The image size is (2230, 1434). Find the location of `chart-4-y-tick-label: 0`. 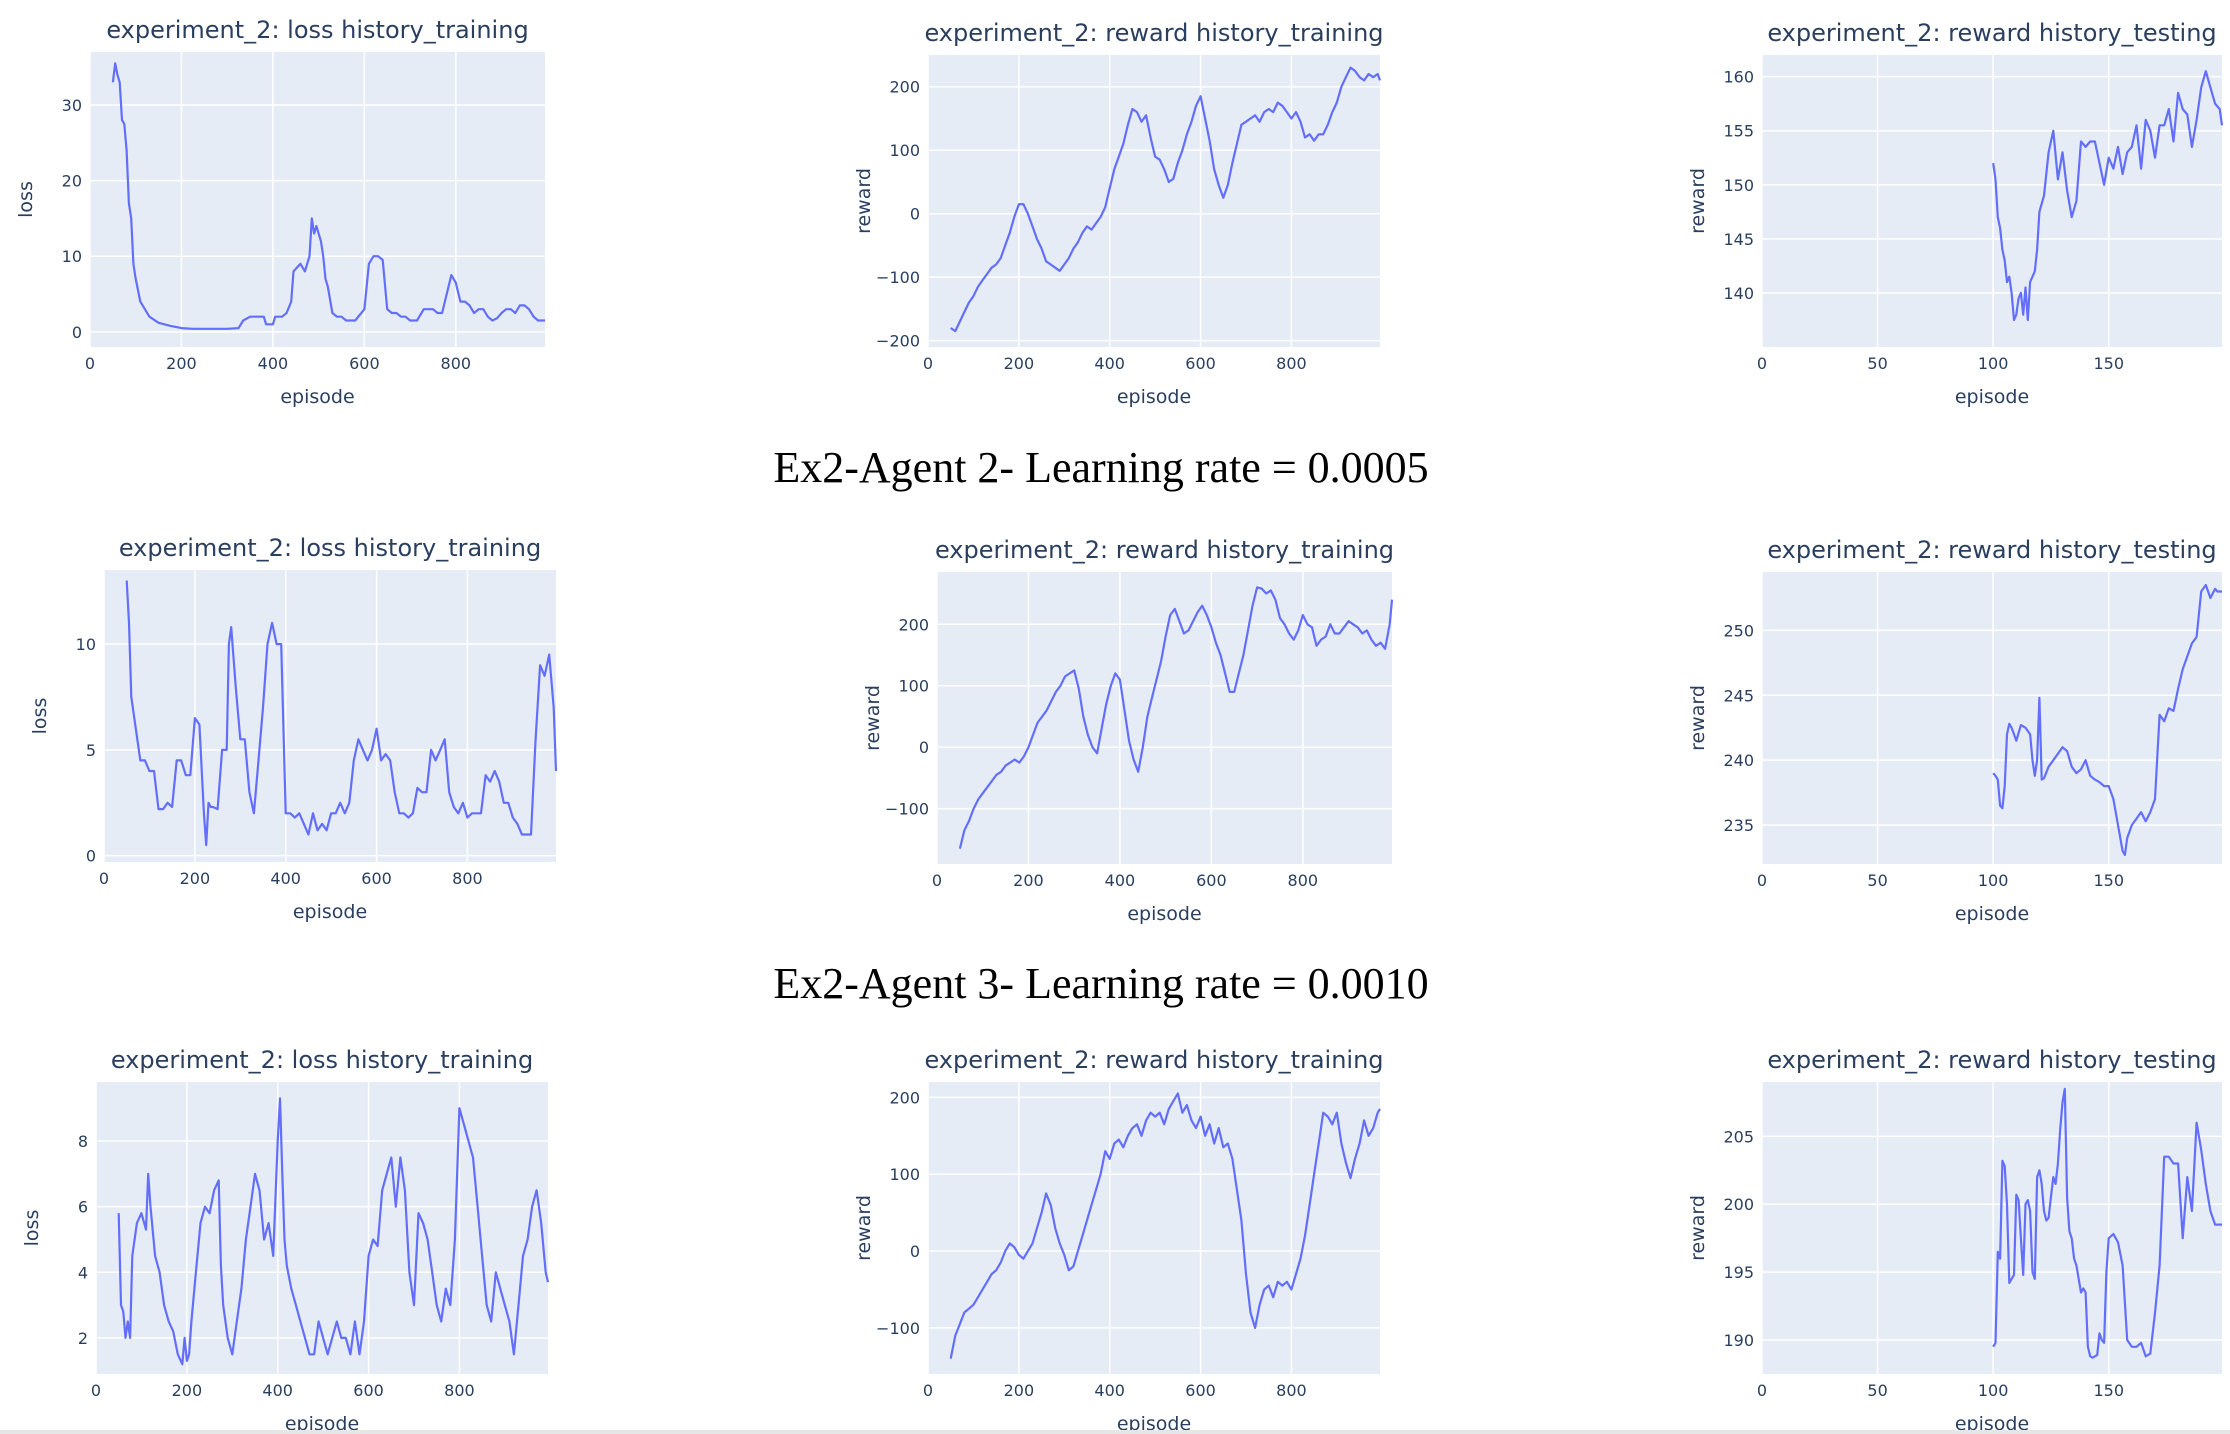

chart-4-y-tick-label: 0 is located at coordinates (91, 856).